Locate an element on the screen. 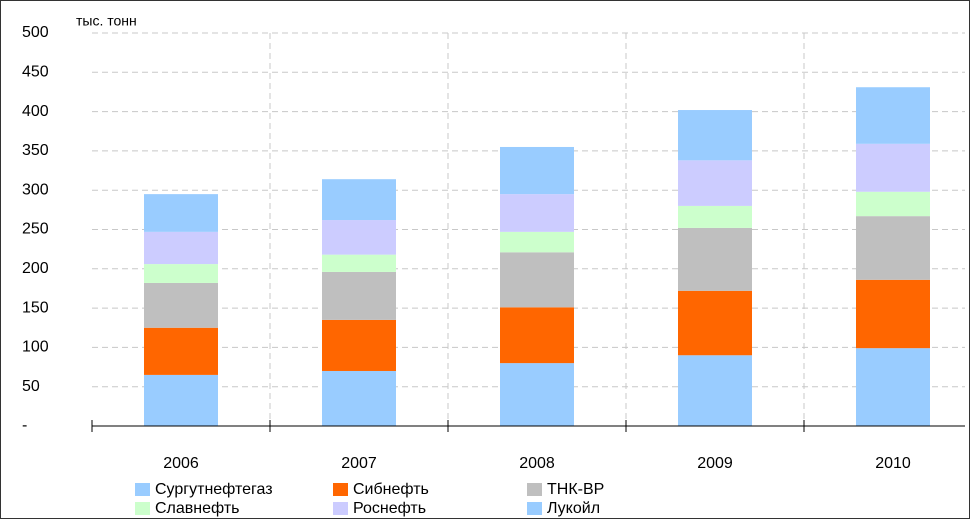 Image resolution: width=970 pixels, height=519 pixels. legend-label: Сургутнефтегаз is located at coordinates (214, 489).